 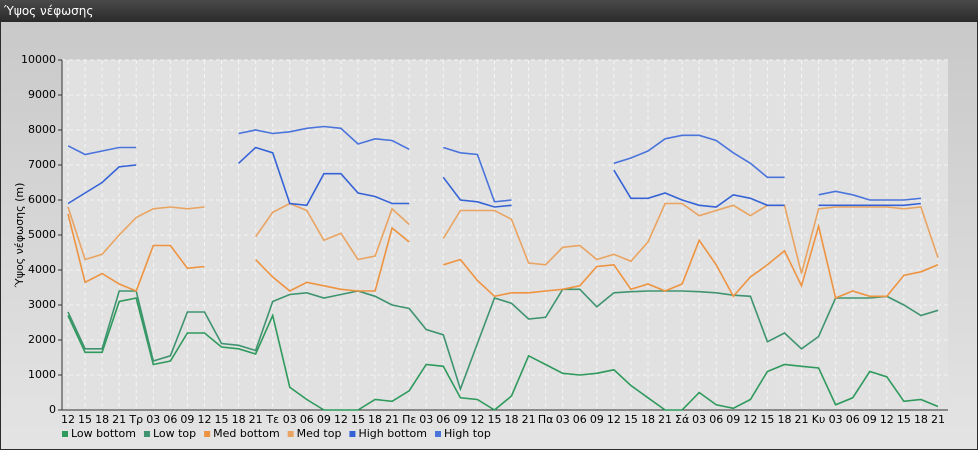 I want to click on legend-label: High top, so click(x=467, y=433).